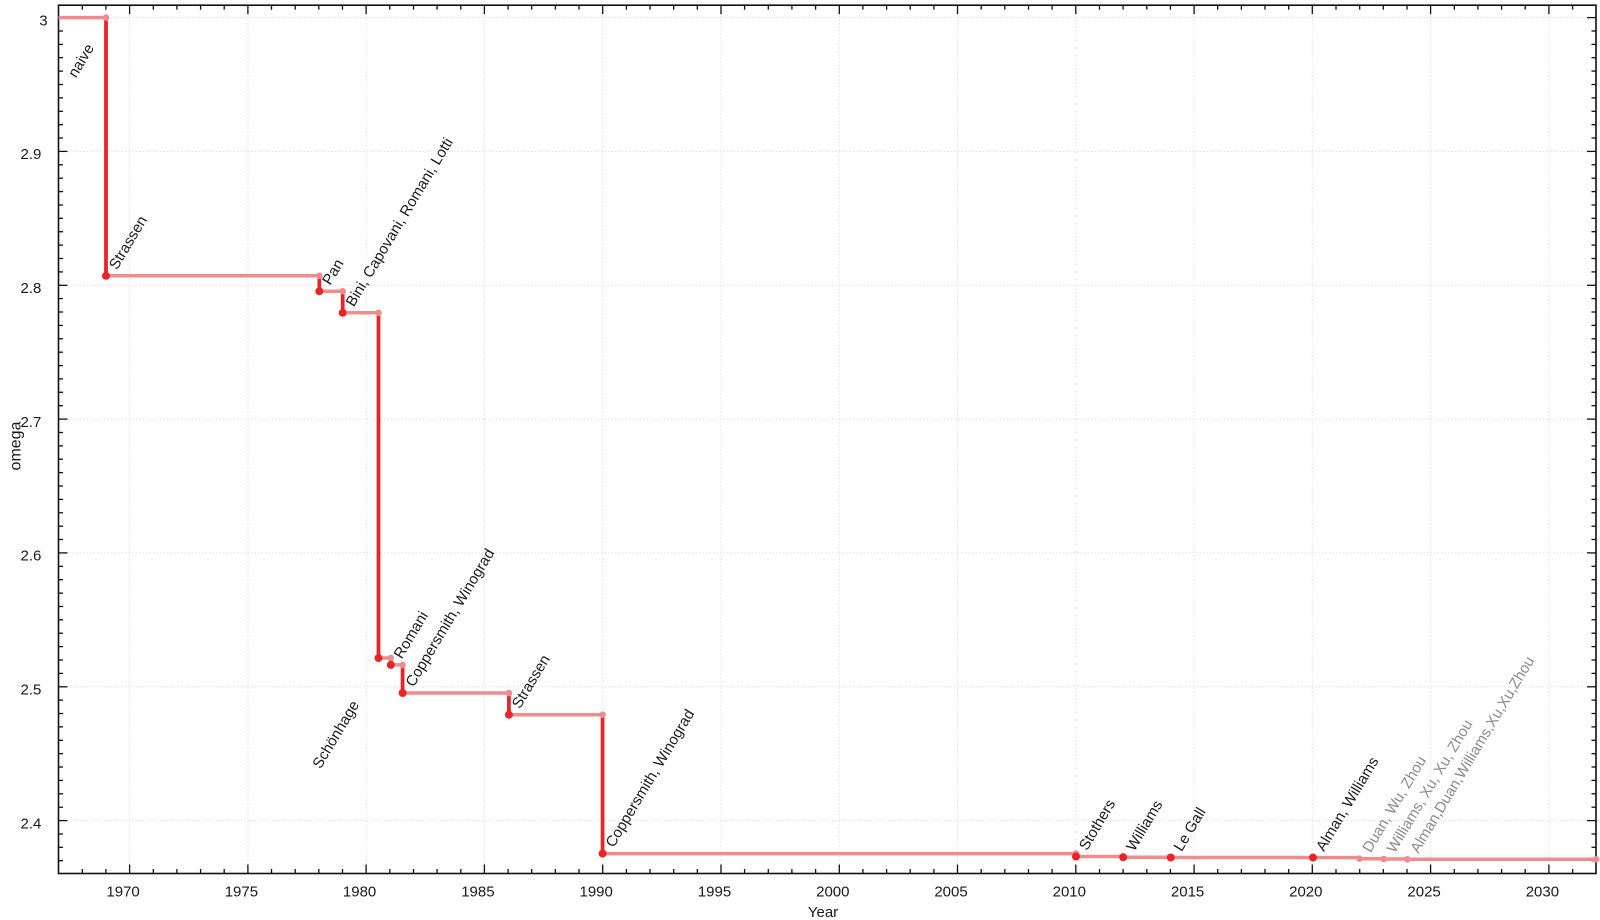 This screenshot has height=920, width=1600. What do you see at coordinates (31, 288) in the screenshot?
I see `svg-text: 2.8` at bounding box center [31, 288].